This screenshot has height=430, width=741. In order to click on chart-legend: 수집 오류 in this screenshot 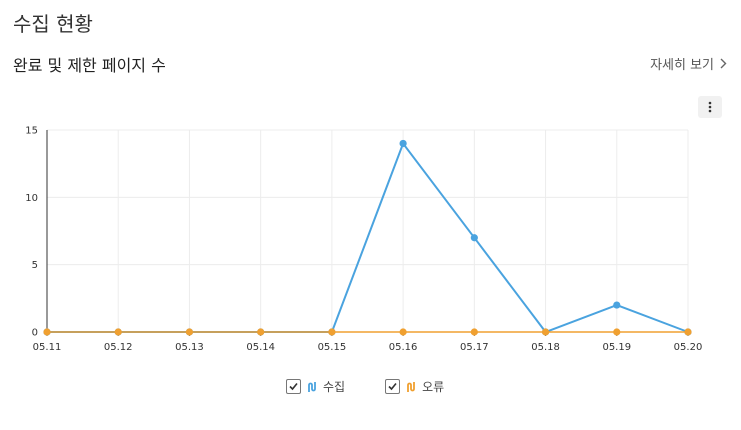, I will do `click(365, 386)`.